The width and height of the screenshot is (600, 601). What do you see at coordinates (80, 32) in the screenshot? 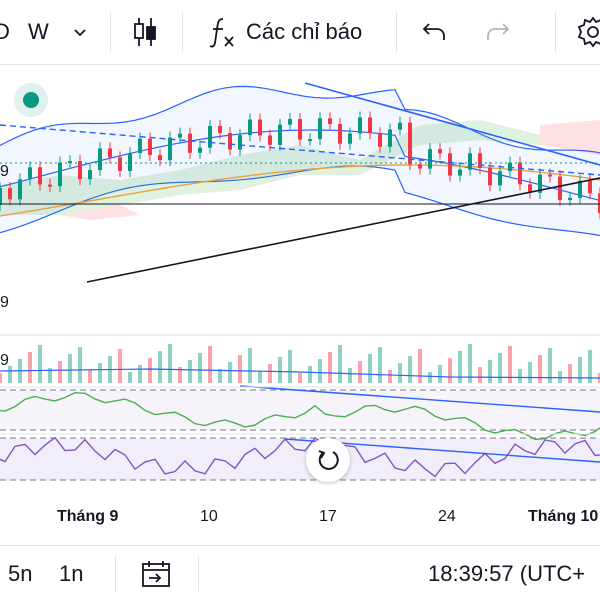
I see `interval-dropdown-button` at bounding box center [80, 32].